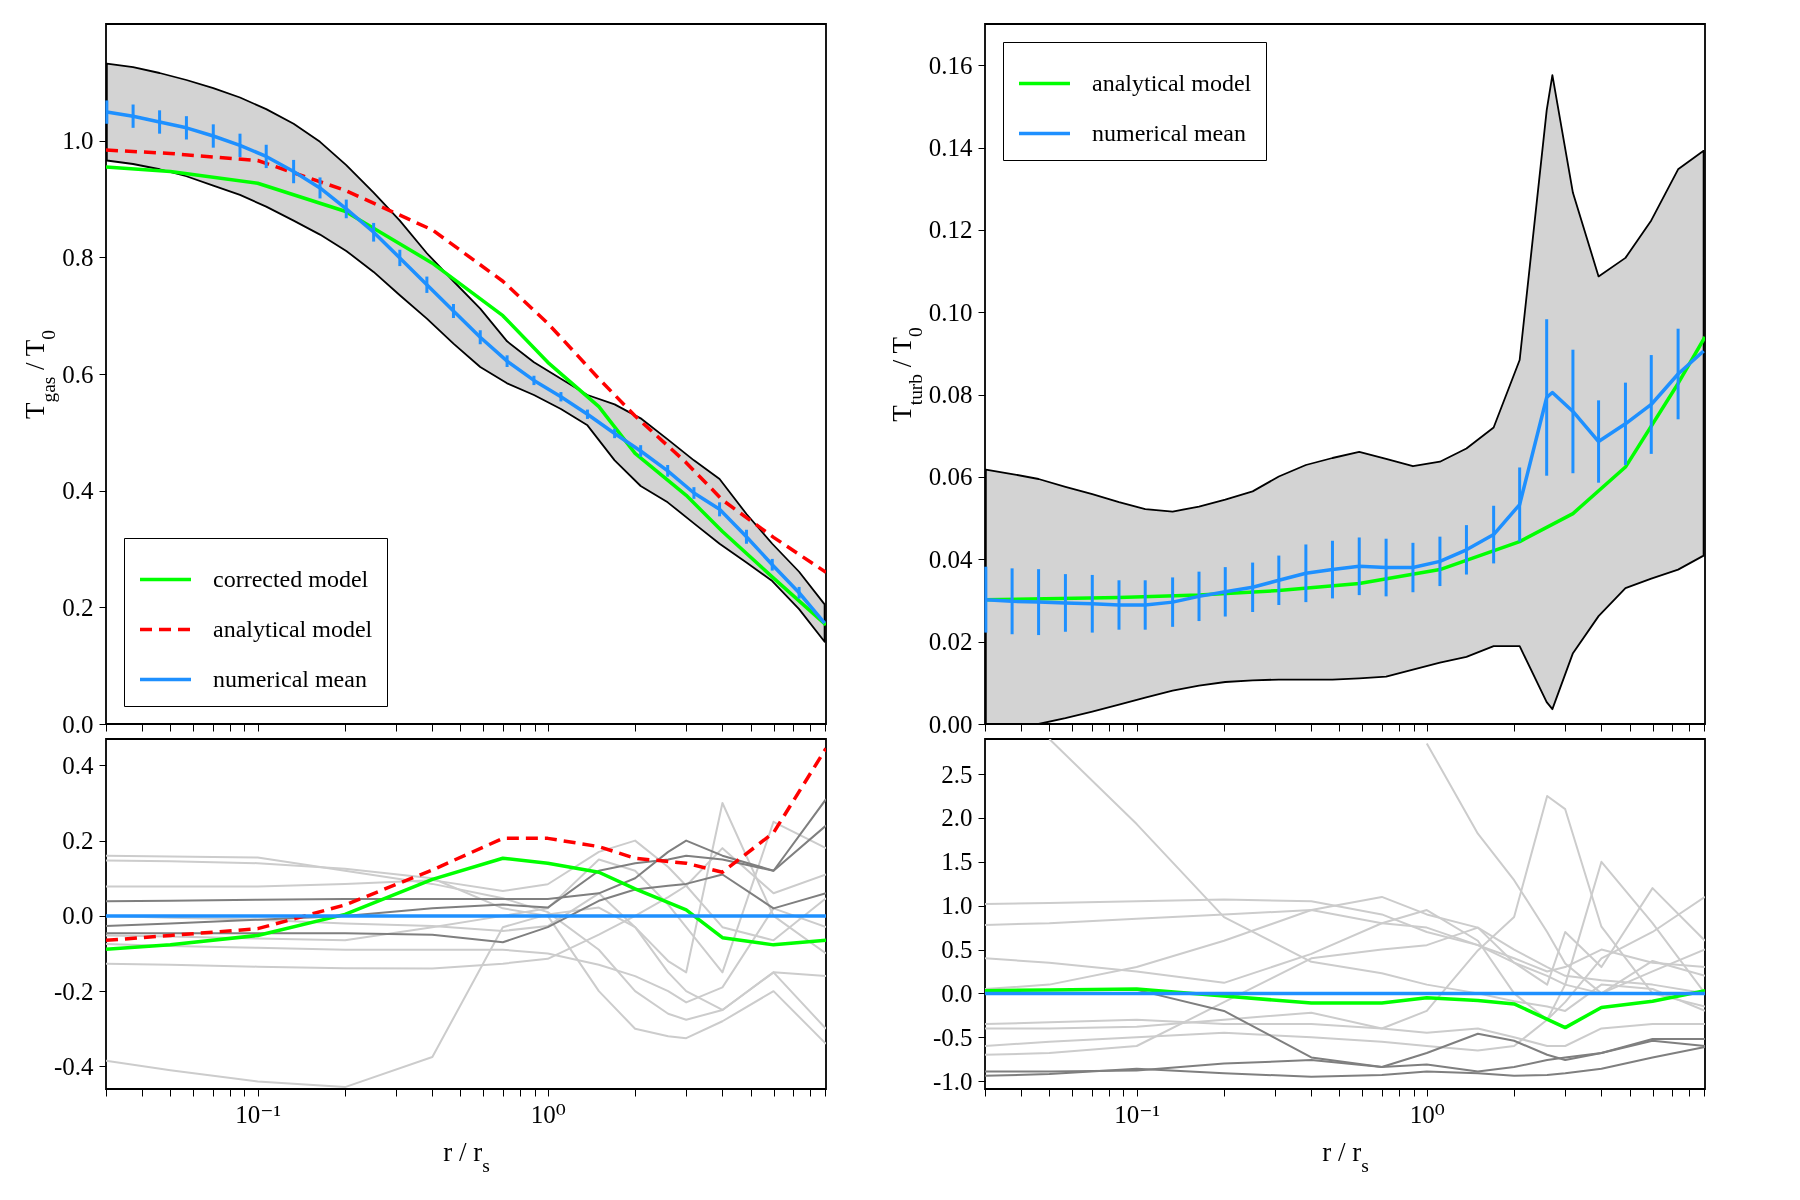  Describe the element at coordinates (950, 477) in the screenshot. I see `y-tick-label: 0.06` at that location.